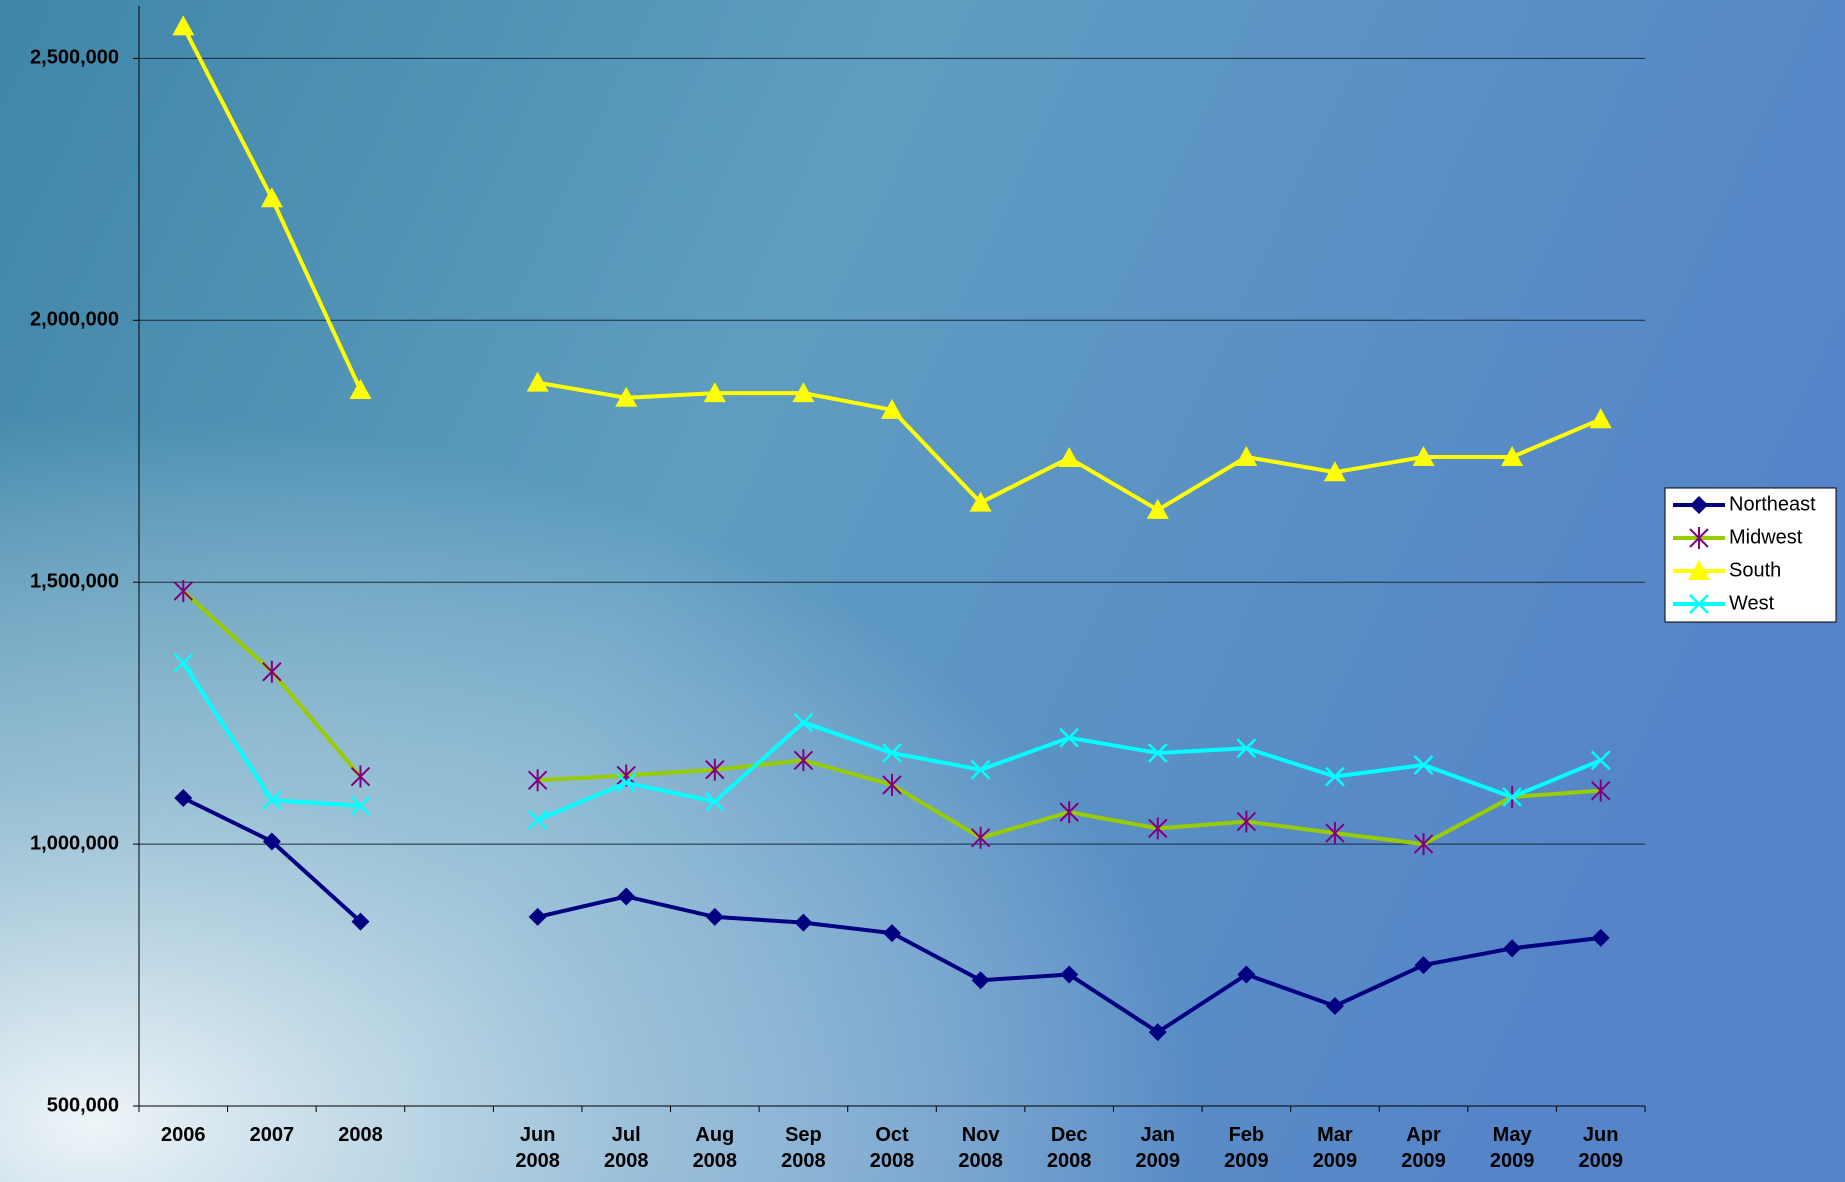 The image size is (1845, 1182). Describe the element at coordinates (980, 1148) in the screenshot. I see `x-tick-label: Nov 2008` at that location.